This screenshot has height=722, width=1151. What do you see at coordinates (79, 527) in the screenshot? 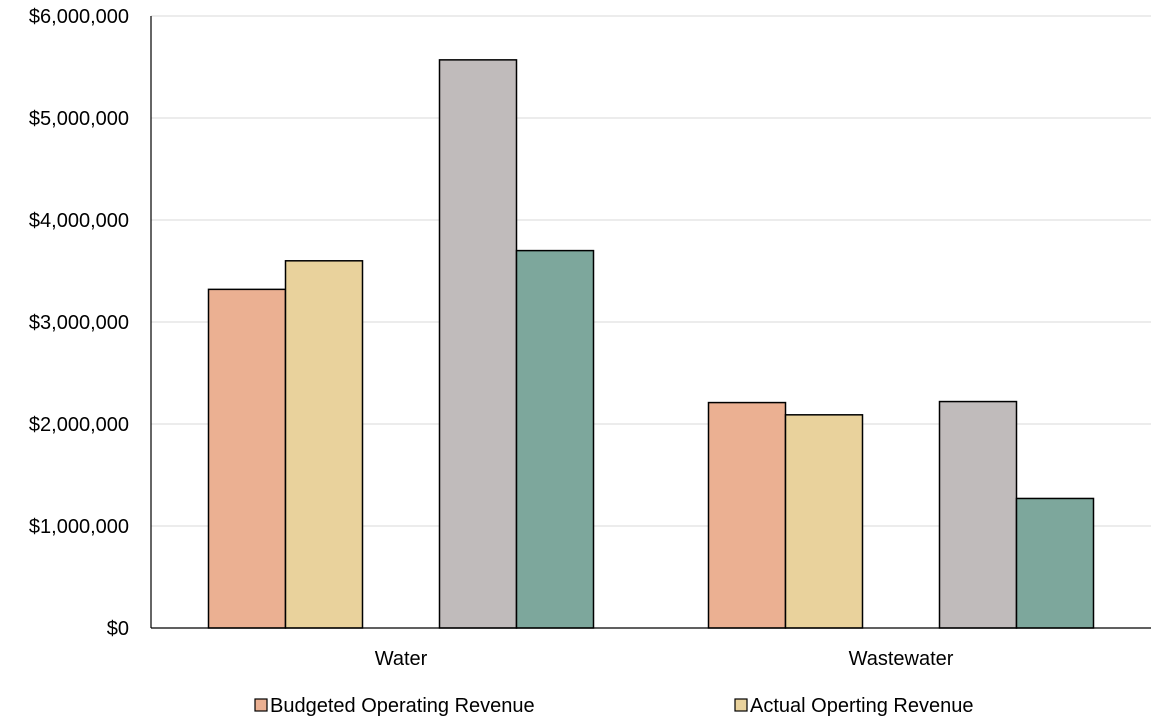
I see `y-tick-label: $1,000,000` at bounding box center [79, 527].